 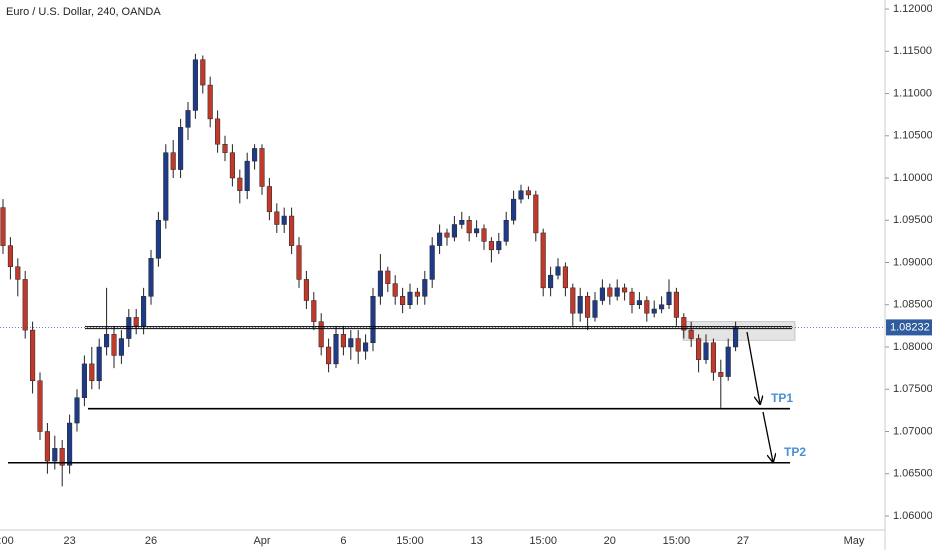 I want to click on y-tick-label: 1.09500, so click(x=912, y=220).